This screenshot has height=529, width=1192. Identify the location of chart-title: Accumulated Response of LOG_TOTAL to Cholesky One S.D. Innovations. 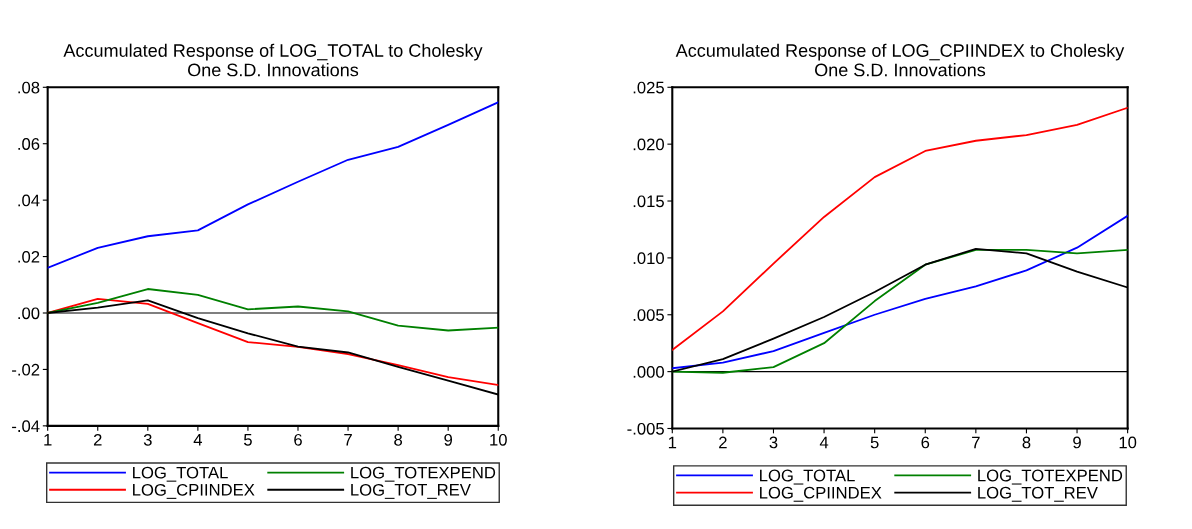
(273, 60).